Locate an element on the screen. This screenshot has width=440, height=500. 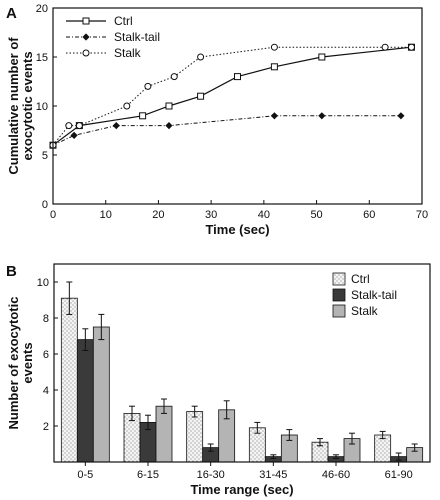
y-tick-label: 5 is located at coordinates (45, 156).